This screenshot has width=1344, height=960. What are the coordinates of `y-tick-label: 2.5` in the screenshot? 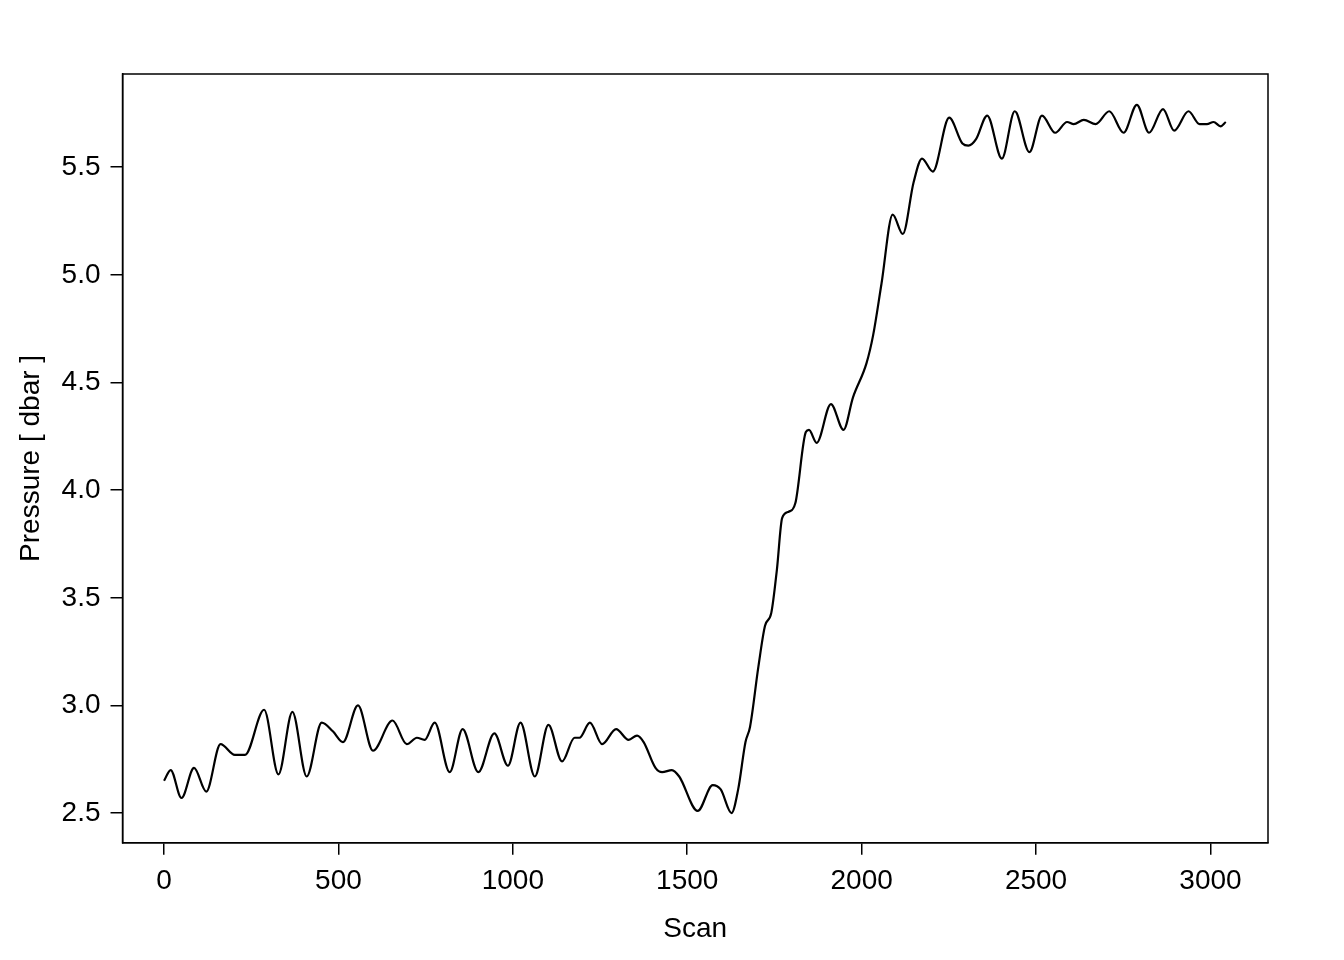 It's located at (81, 811).